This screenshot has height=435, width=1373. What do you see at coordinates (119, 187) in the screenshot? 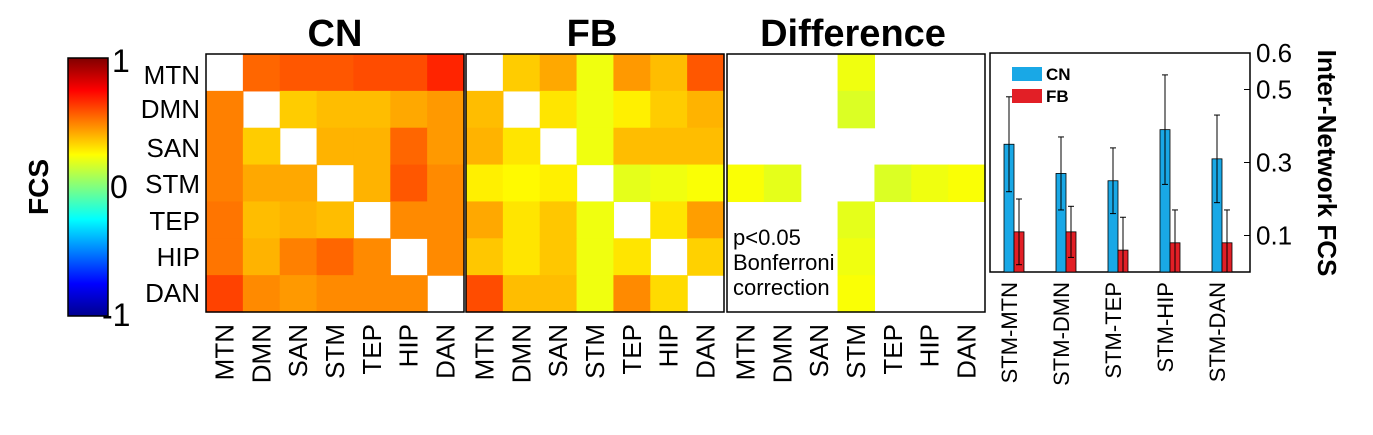
I see `colorbar-mid-label: 0` at bounding box center [119, 187].